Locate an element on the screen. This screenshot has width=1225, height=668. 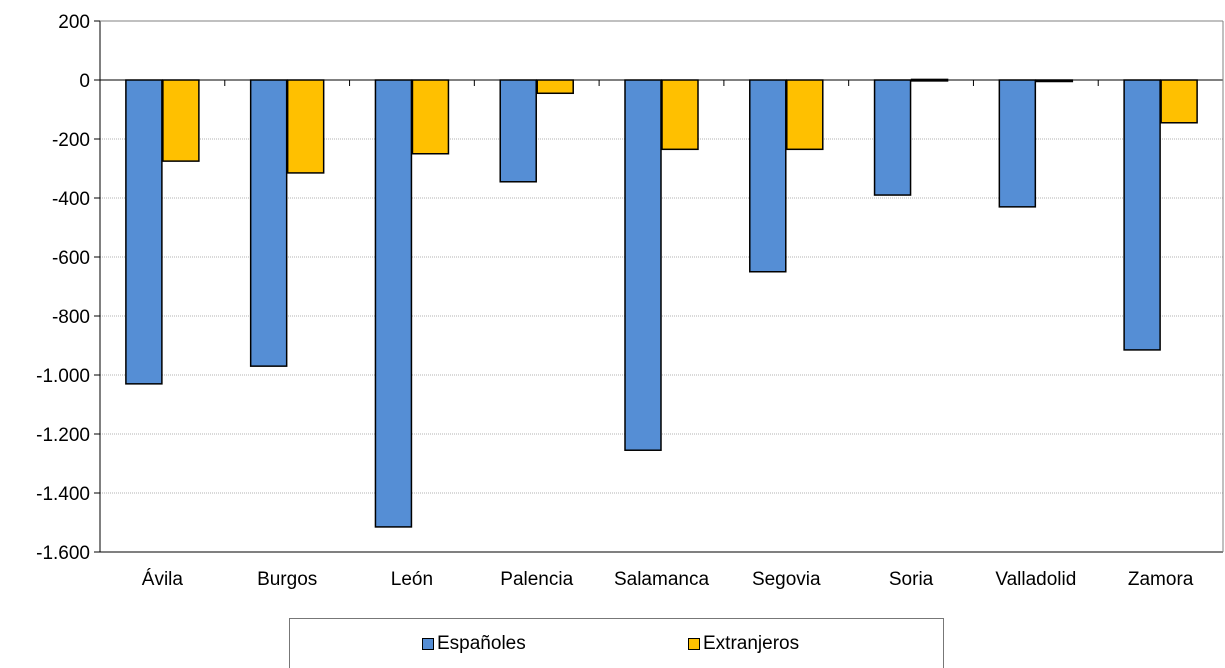
legend-label-extranjeros: Extranjeros is located at coordinates (751, 643).